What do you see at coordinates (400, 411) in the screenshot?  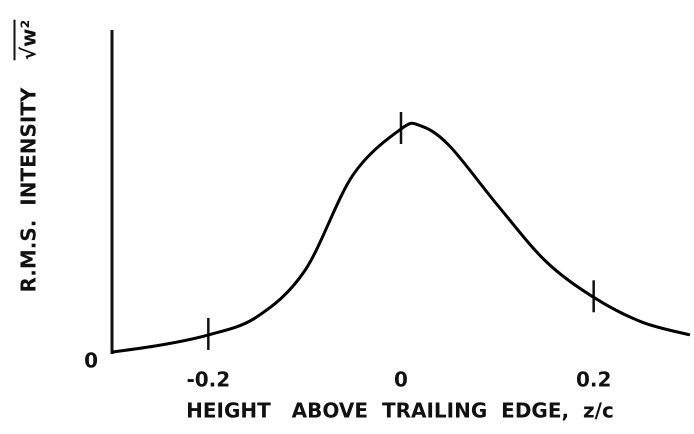 I see `x-axis-label: HEIGHT ABOVE TRAILING EDGE, z/c` at bounding box center [400, 411].